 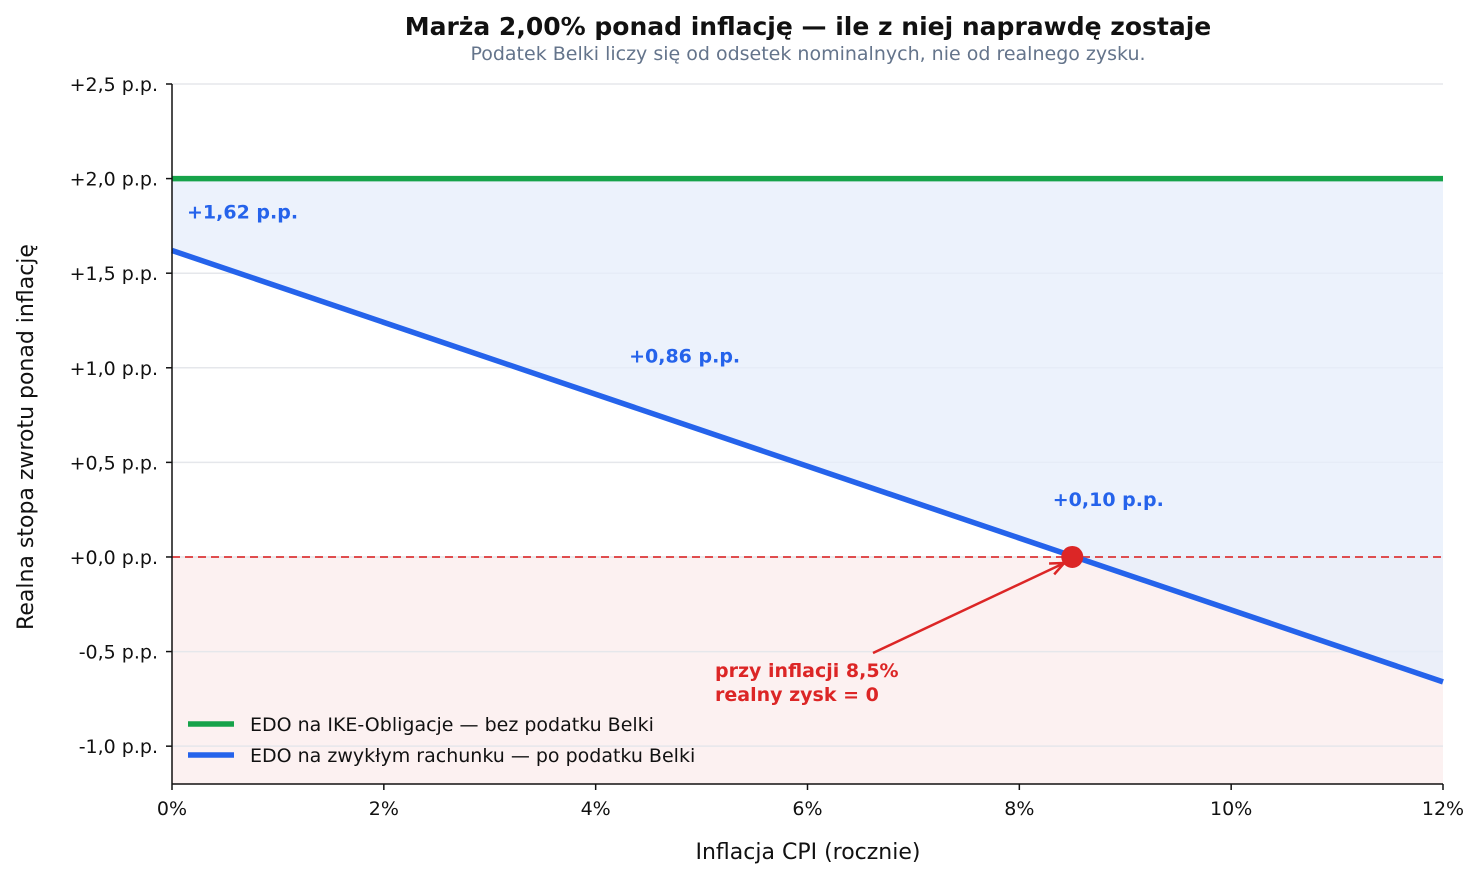 What do you see at coordinates (807, 809) in the screenshot?
I see `x-tick-label: 6%` at bounding box center [807, 809].